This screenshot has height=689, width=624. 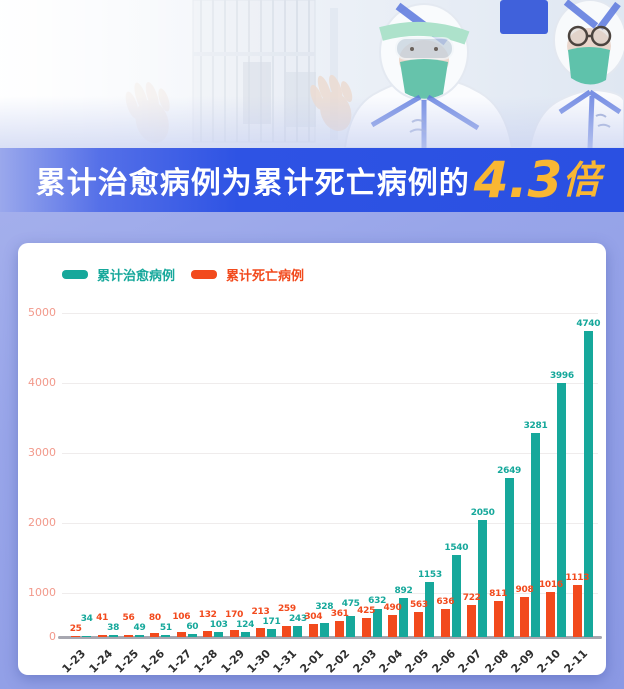 What do you see at coordinates (577, 578) in the screenshot?
I see `bar-value-death: 1113` at bounding box center [577, 578].